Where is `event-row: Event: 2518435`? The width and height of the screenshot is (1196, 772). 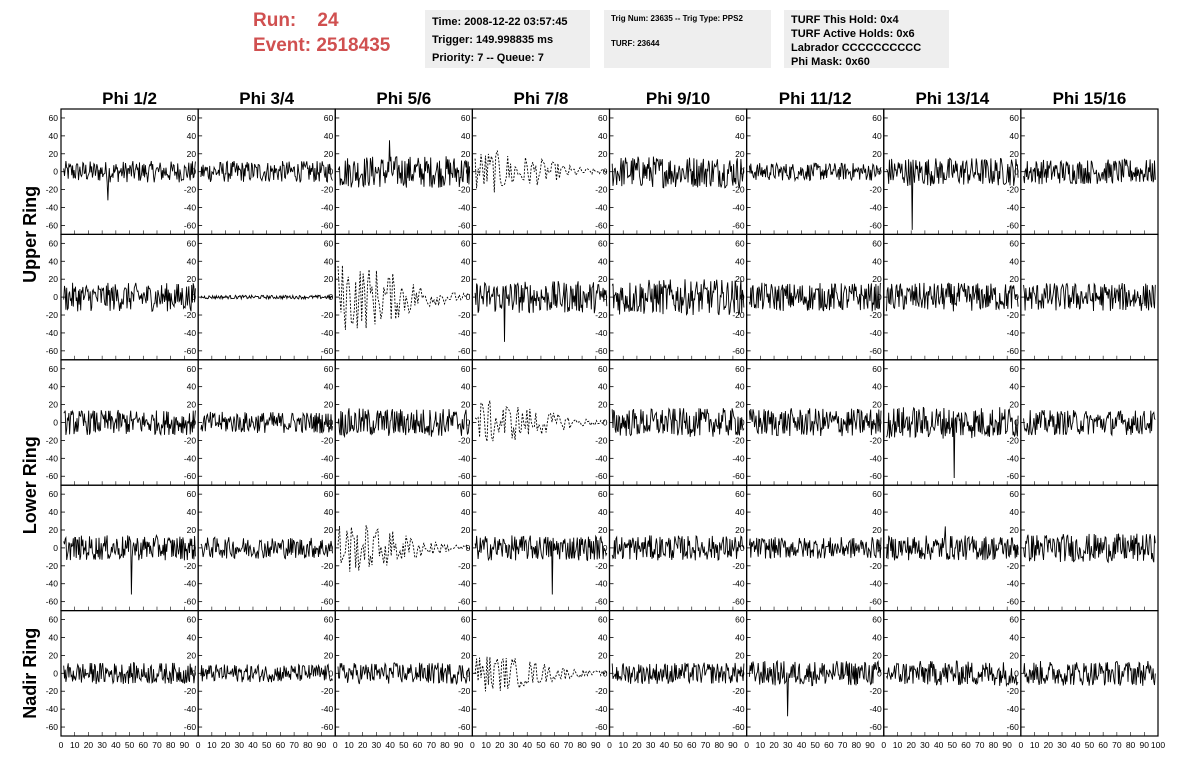
event-row: Event: 2518435 is located at coordinates (321, 45).